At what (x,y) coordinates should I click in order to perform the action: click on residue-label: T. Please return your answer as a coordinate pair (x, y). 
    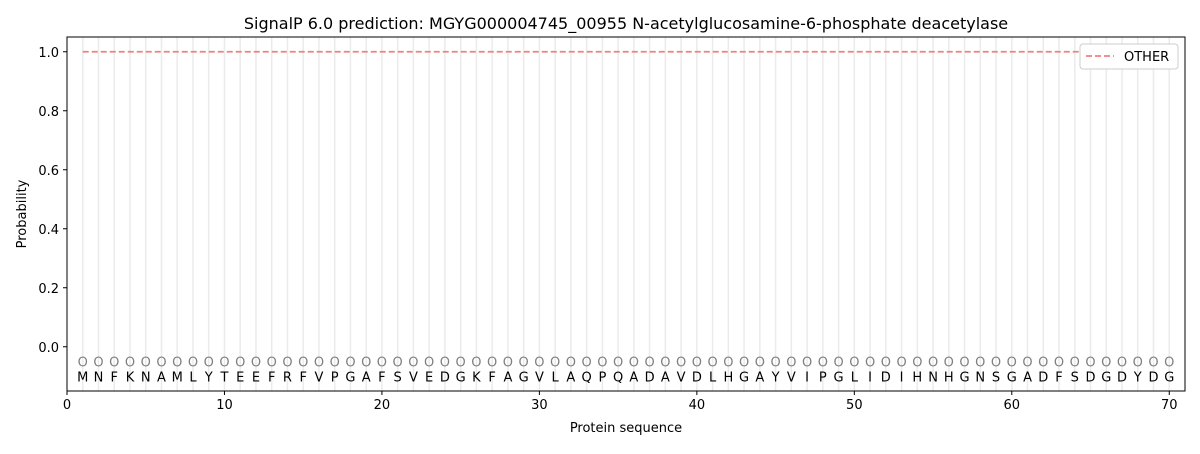
    Looking at the image, I should click on (223, 377).